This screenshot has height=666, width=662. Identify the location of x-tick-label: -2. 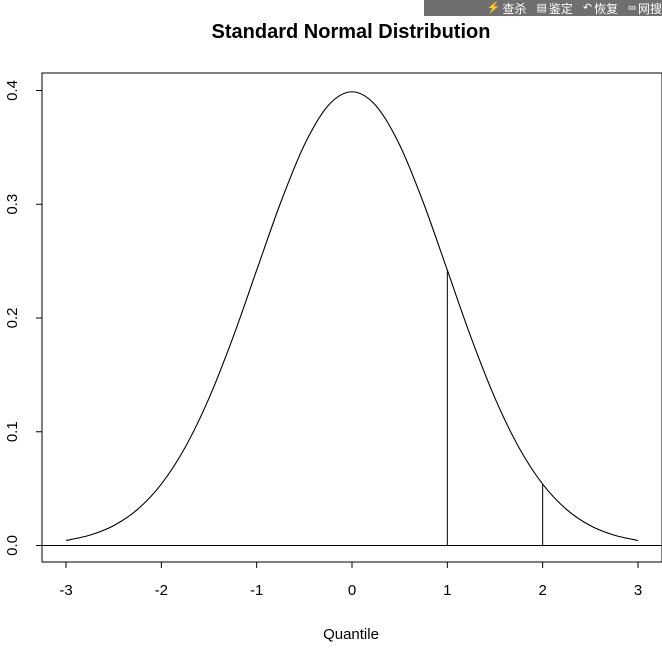
(161, 590).